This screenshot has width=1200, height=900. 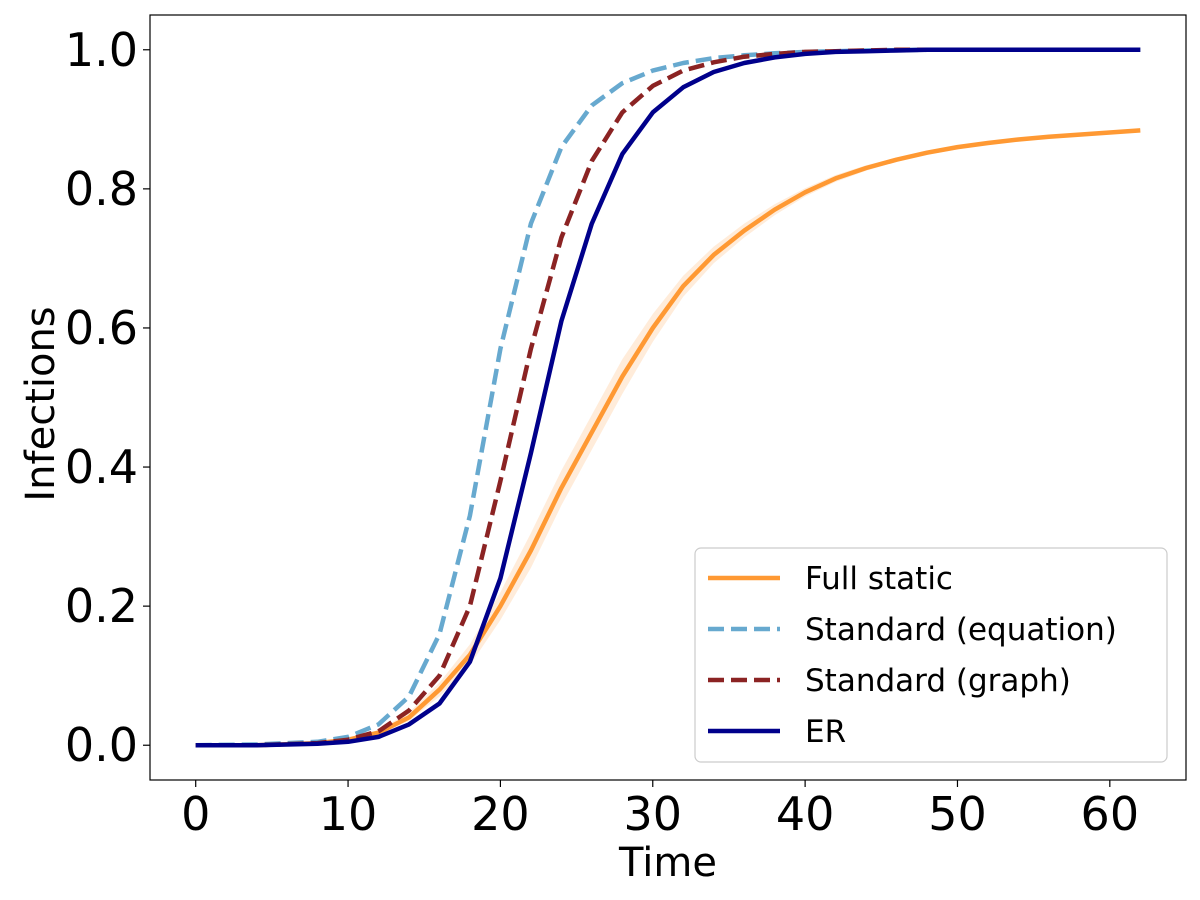 What do you see at coordinates (101, 50) in the screenshot?
I see `y-tick-label-5: 1.0` at bounding box center [101, 50].